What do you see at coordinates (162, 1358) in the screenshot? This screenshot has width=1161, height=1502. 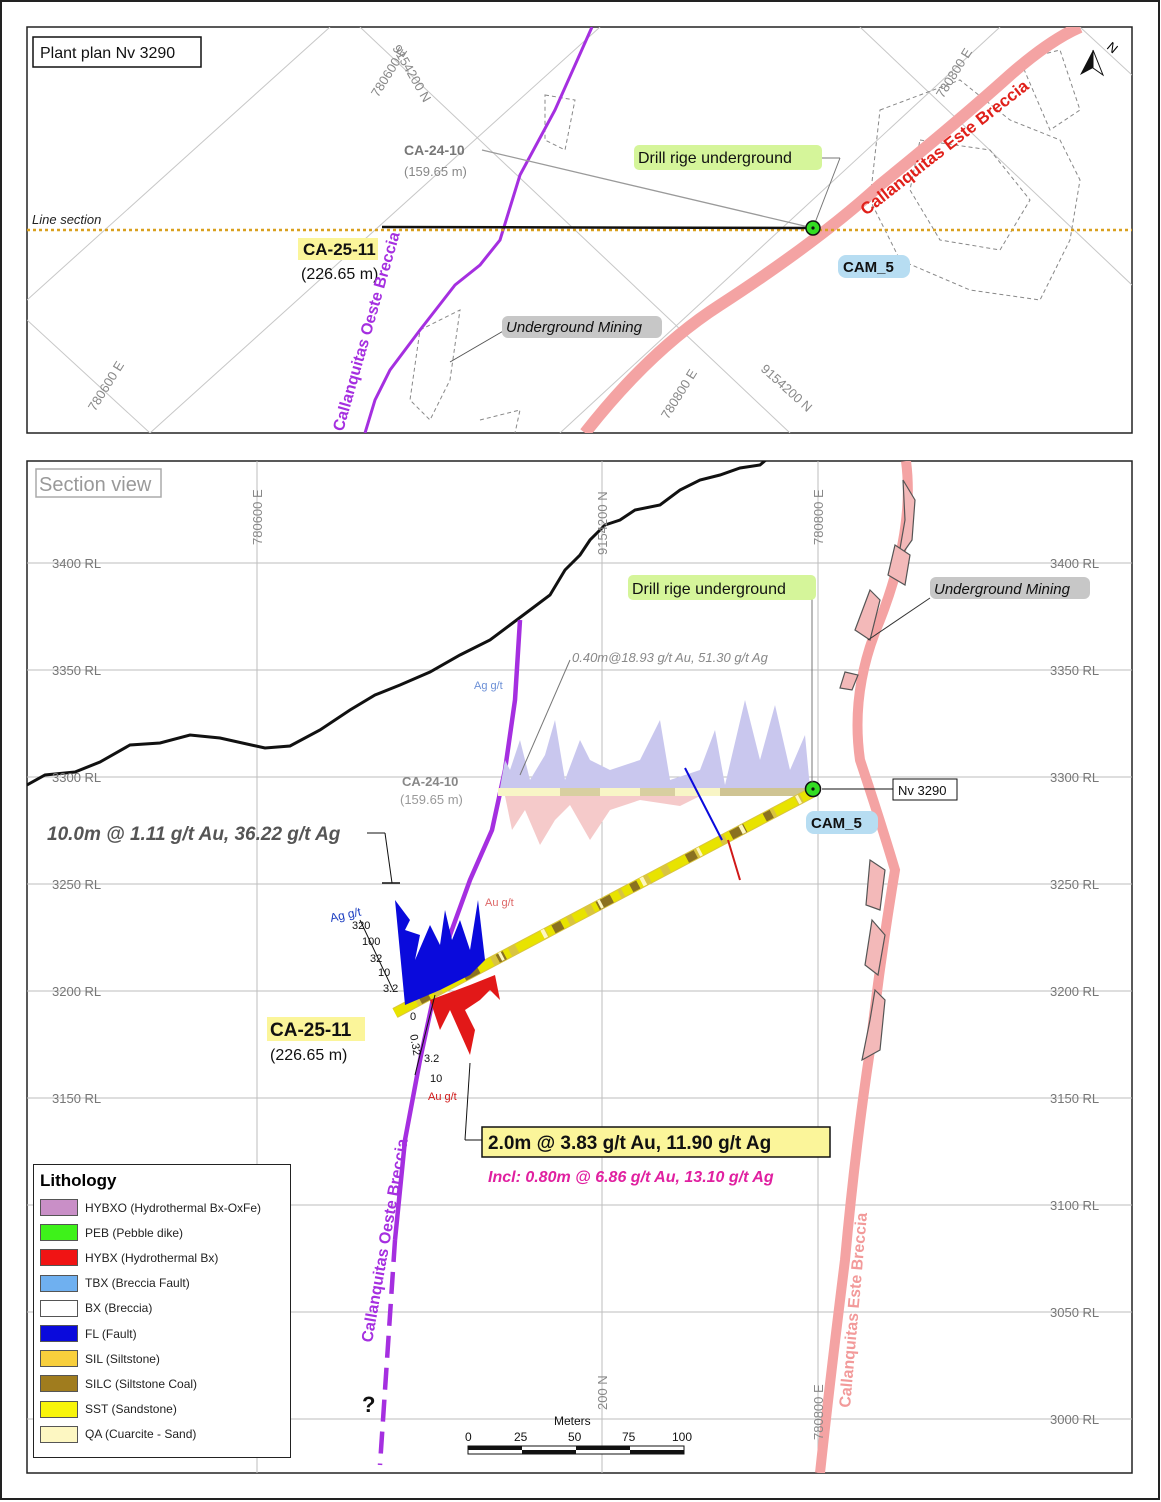 I see `legend-item: SIL (Siltstone)` at bounding box center [162, 1358].